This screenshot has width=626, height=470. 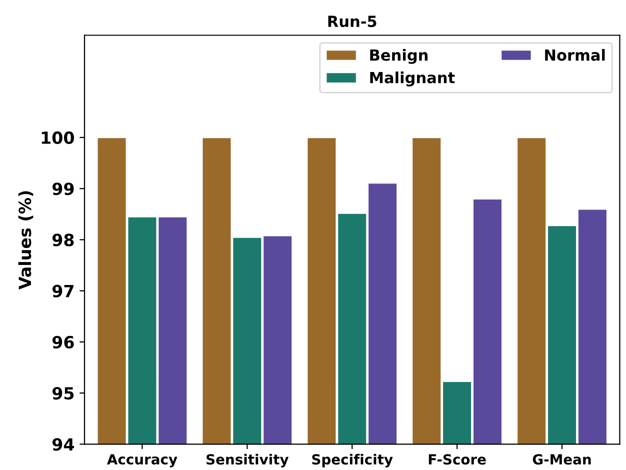 What do you see at coordinates (575, 55) in the screenshot?
I see `legend-label: Normal` at bounding box center [575, 55].